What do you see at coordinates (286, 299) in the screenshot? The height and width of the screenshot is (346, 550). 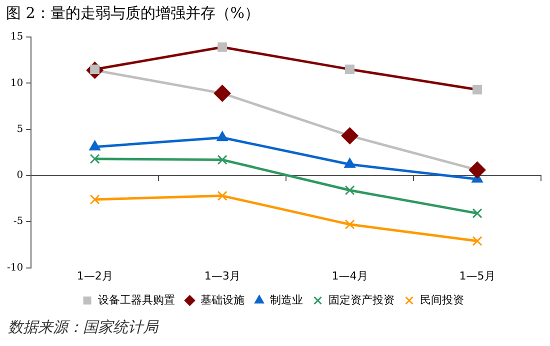 I see `legend-label: 制造业` at bounding box center [286, 299].